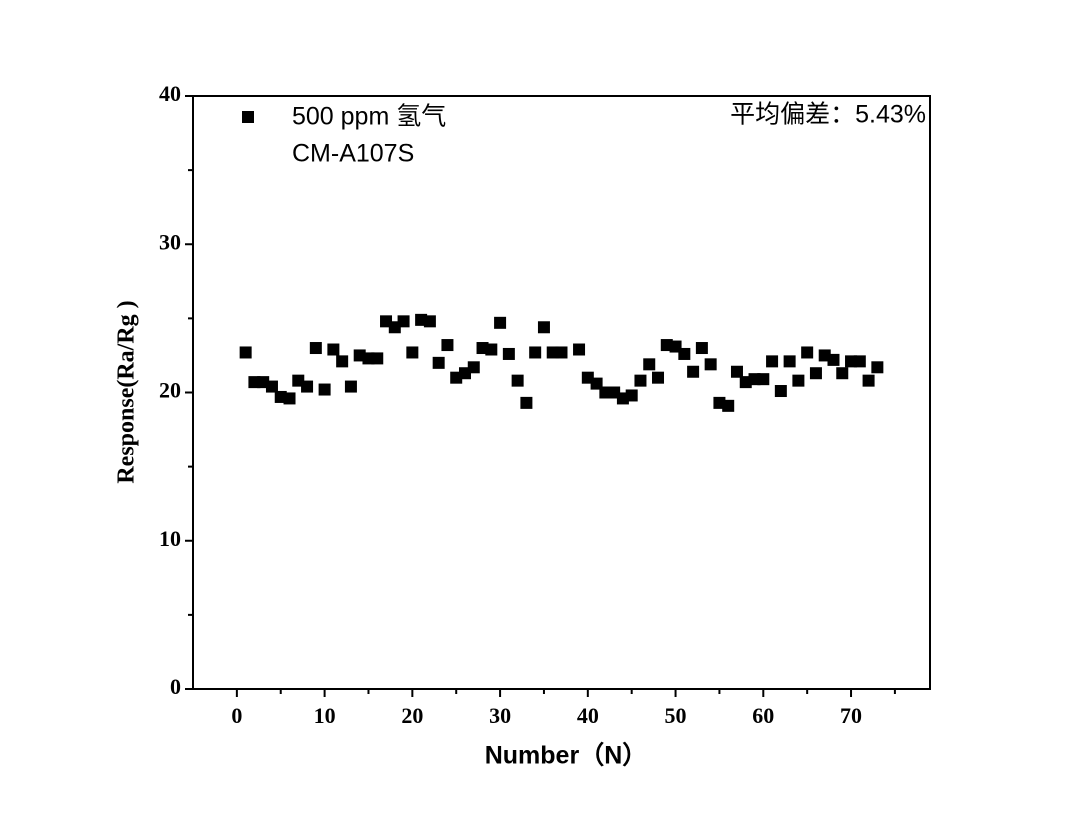 This screenshot has height=827, width=1080. Describe the element at coordinates (566, 755) in the screenshot. I see `x-axis-label: Number（N）` at that location.